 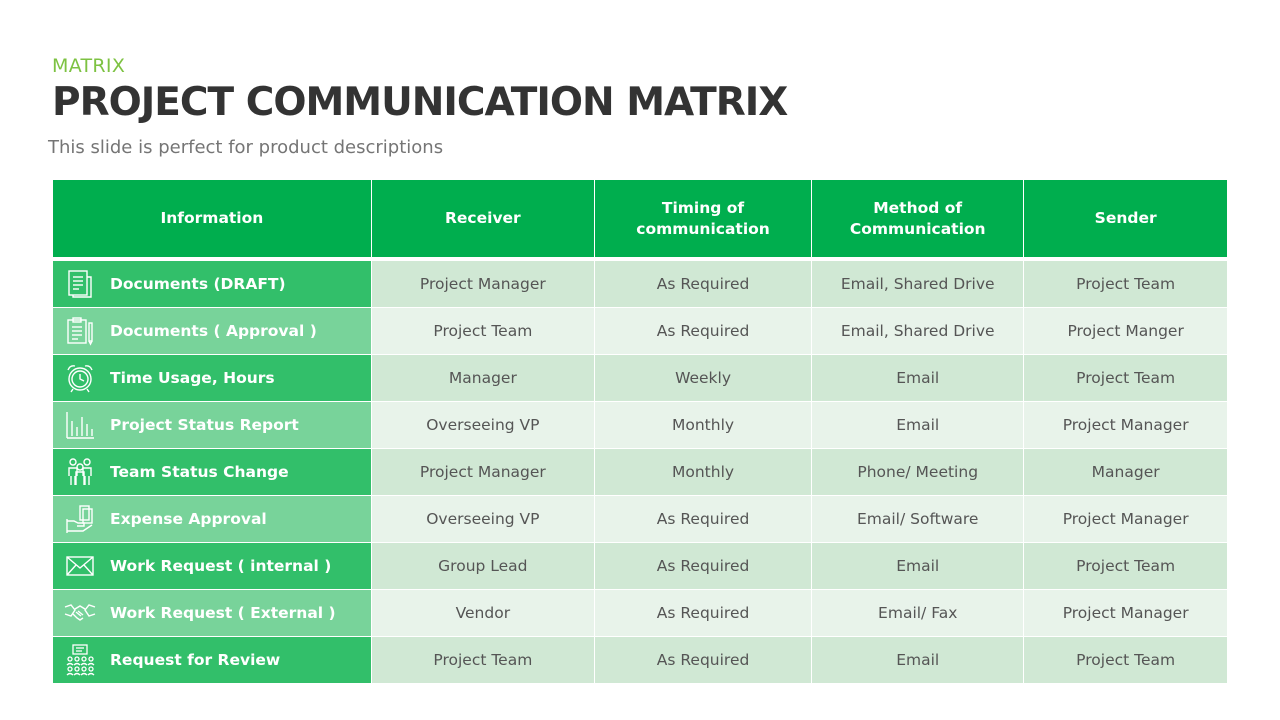 I want to click on information-cell: Request for Review, so click(x=212, y=660).